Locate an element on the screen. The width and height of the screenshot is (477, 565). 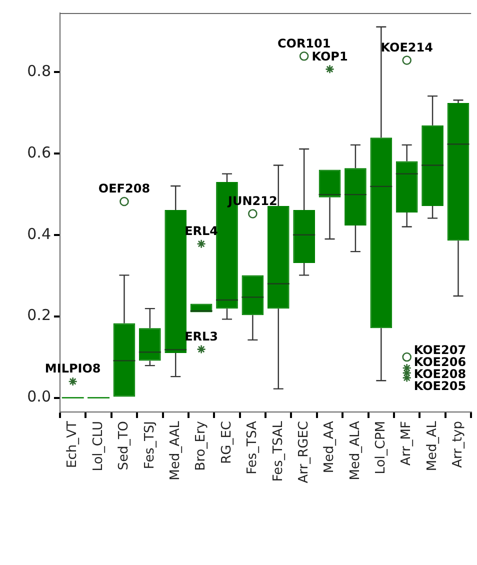
x-tick-label: Fes_TSJ is located at coordinates (150, 445).